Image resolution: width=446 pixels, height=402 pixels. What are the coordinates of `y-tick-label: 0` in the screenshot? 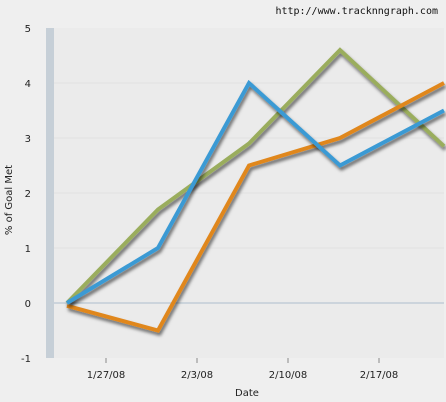 It's located at (28, 304).